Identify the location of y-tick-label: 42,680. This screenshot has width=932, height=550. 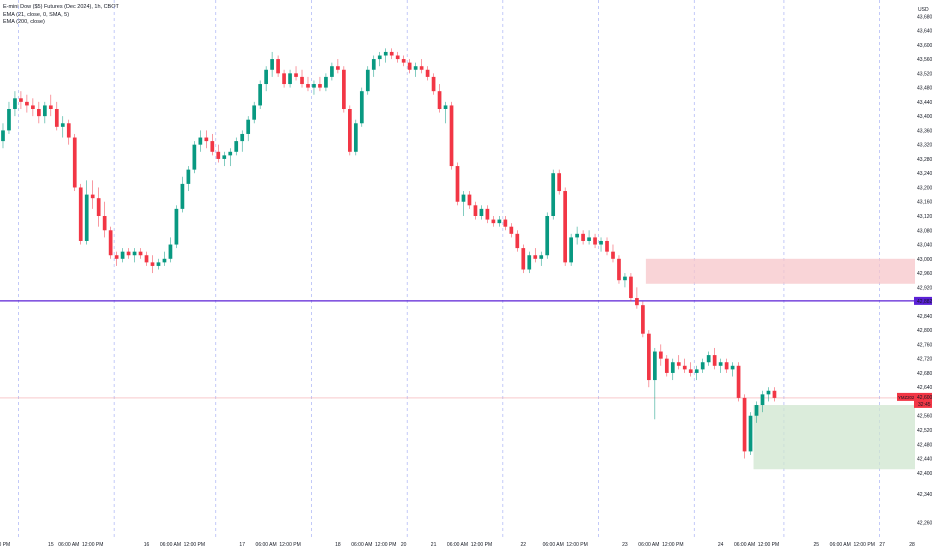
(924, 374).